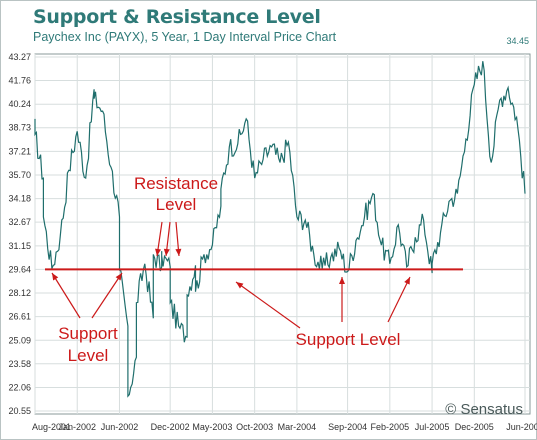 Image resolution: width=537 pixels, height=440 pixels. Describe the element at coordinates (19, 104) in the screenshot. I see `y-tick-label: 40.24` at that location.